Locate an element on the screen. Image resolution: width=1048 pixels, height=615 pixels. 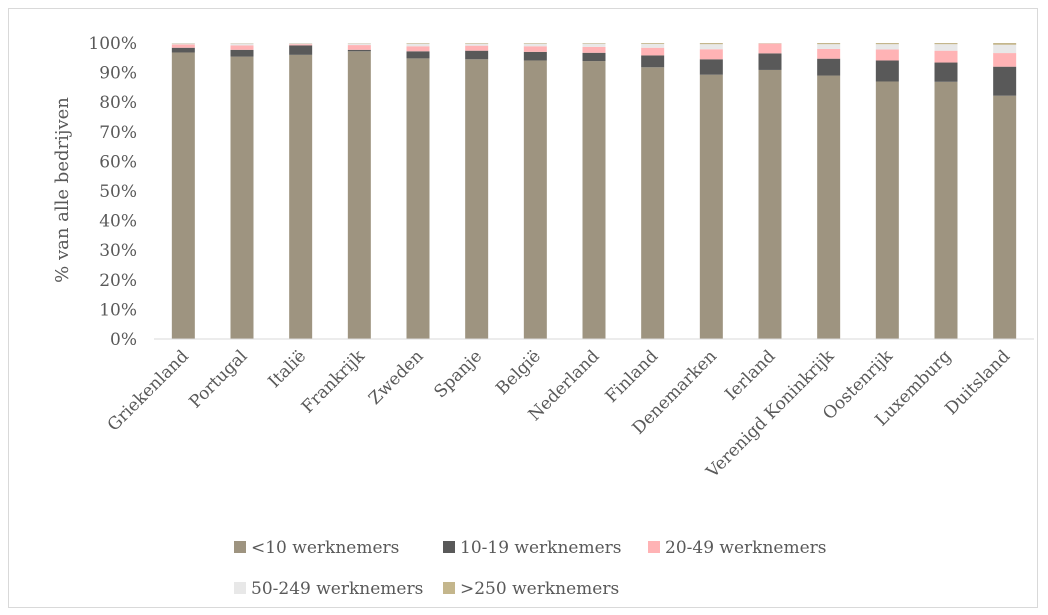
legend-label: 50-249 werknemers is located at coordinates (337, 589).